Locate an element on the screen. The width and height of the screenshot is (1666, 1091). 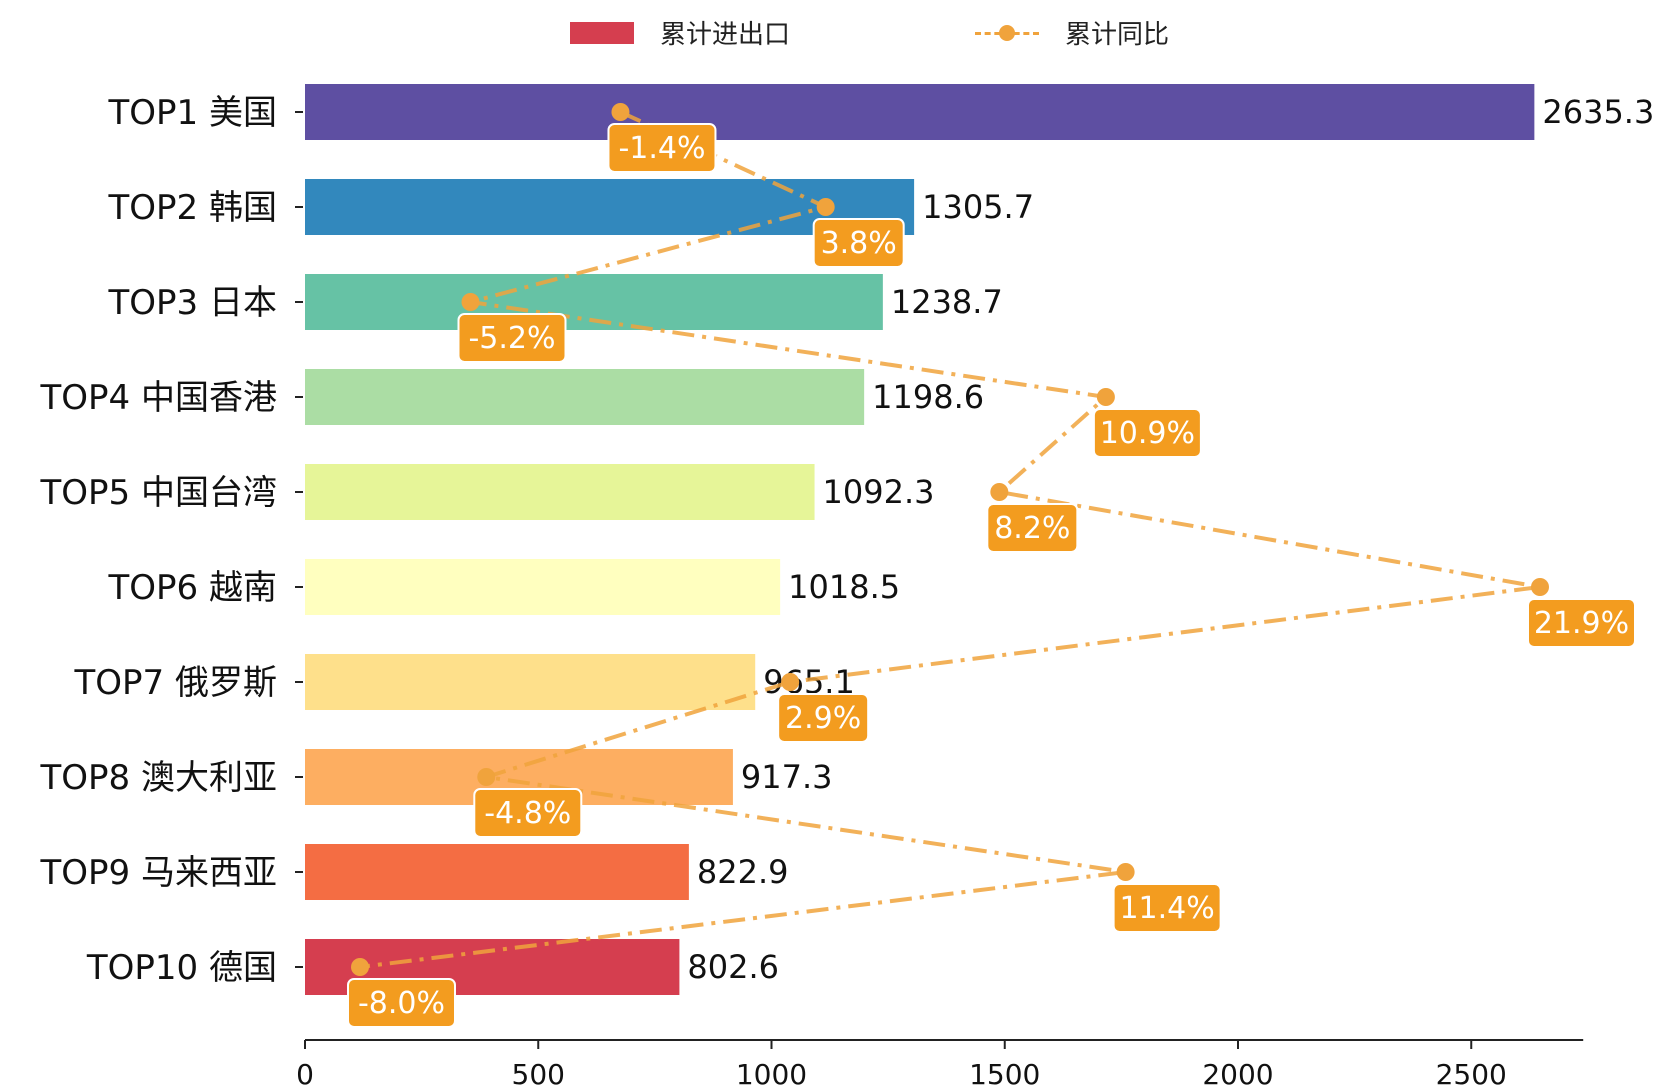
category-label-2: TOP2 韩国 is located at coordinates (192, 208).